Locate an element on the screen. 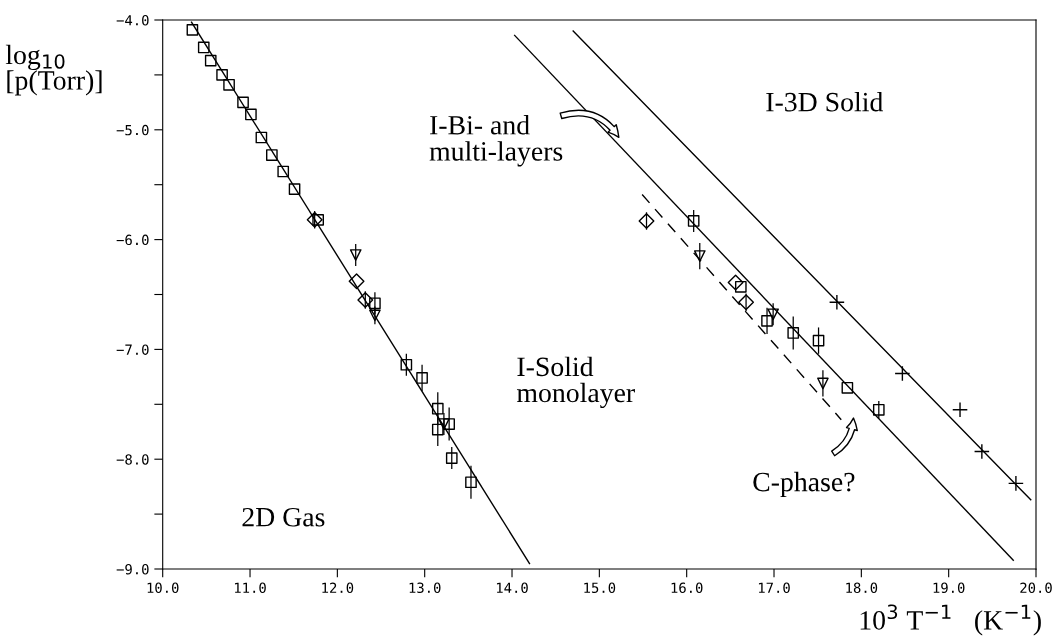 Image resolution: width=1058 pixels, height=639 pixels. x-tick-label: 11.0 is located at coordinates (250, 588).